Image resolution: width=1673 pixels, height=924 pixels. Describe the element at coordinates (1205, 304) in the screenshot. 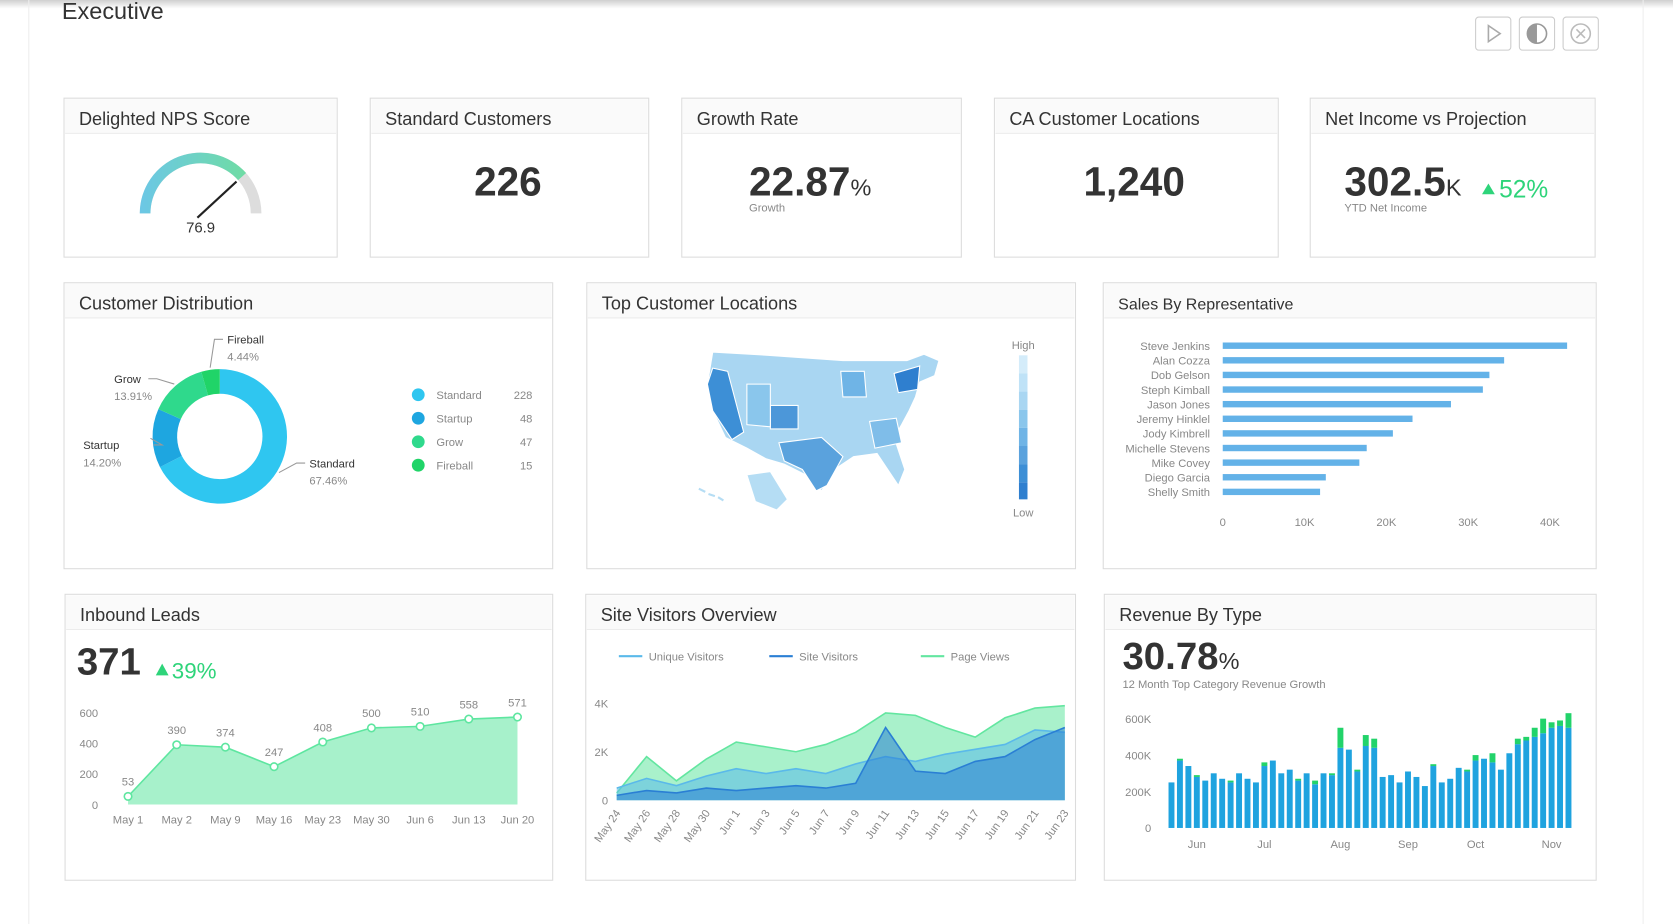

I see `card-title: Sales By Representative` at that location.